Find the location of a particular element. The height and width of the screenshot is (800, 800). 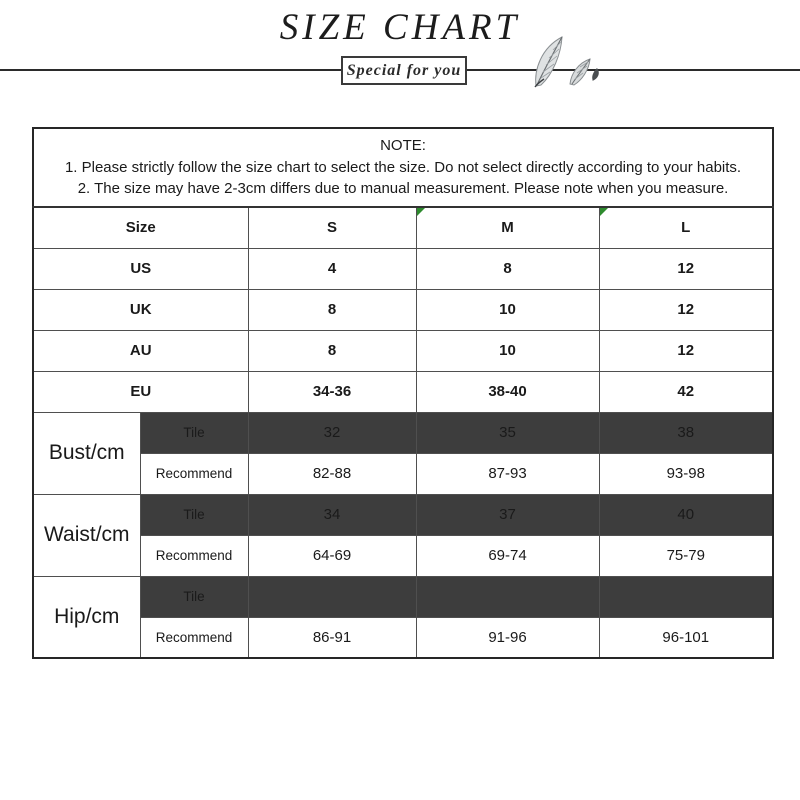

cell: 34 is located at coordinates (332, 514).